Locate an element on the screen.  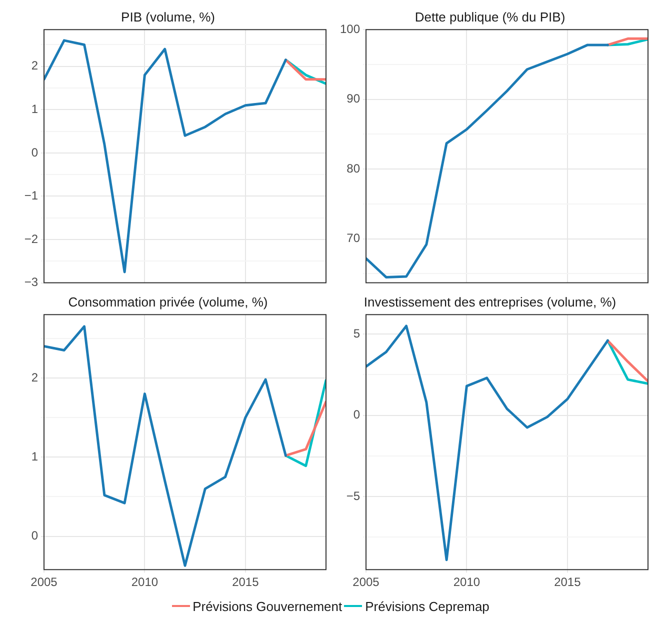
y-tick-label: −5 is located at coordinates (353, 495).